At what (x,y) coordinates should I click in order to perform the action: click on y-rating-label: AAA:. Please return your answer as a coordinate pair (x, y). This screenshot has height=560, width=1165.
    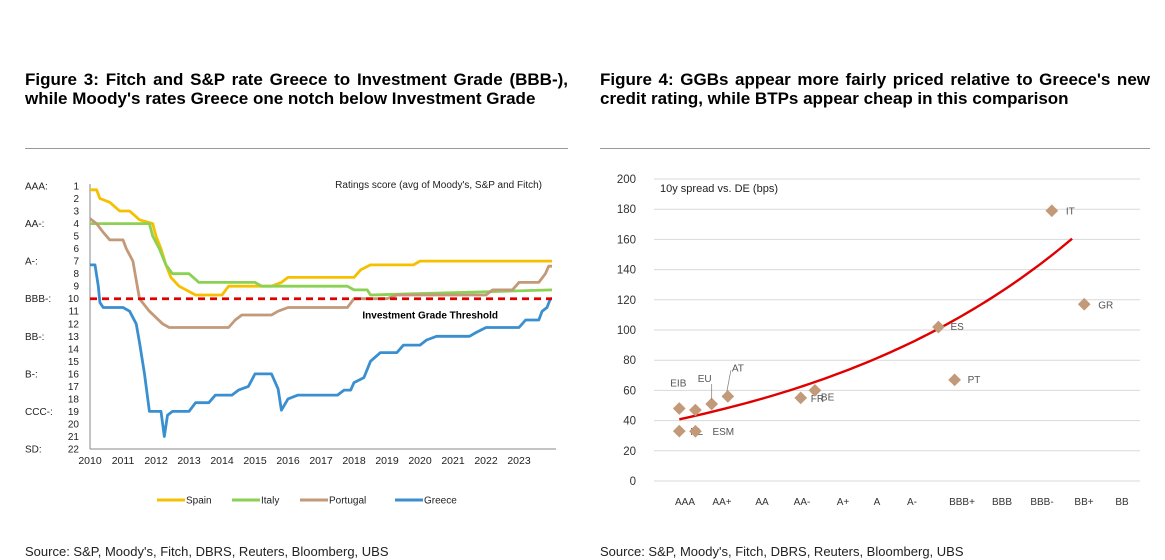
    Looking at the image, I should click on (36, 187).